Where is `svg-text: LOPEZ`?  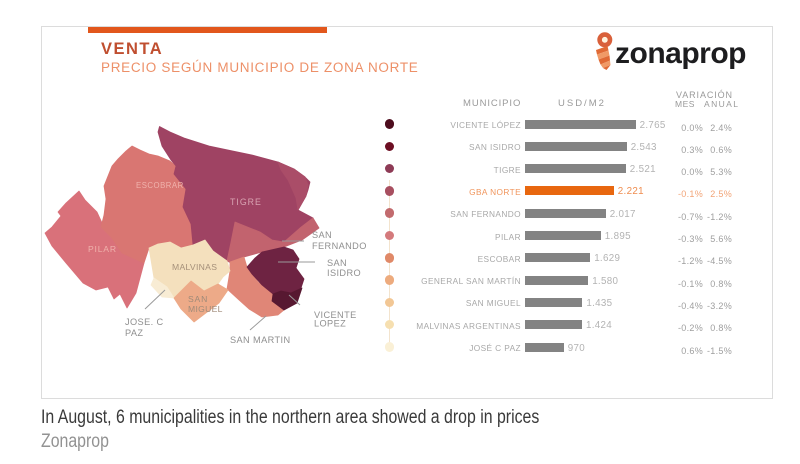
svg-text: LOPEZ is located at coordinates (330, 324).